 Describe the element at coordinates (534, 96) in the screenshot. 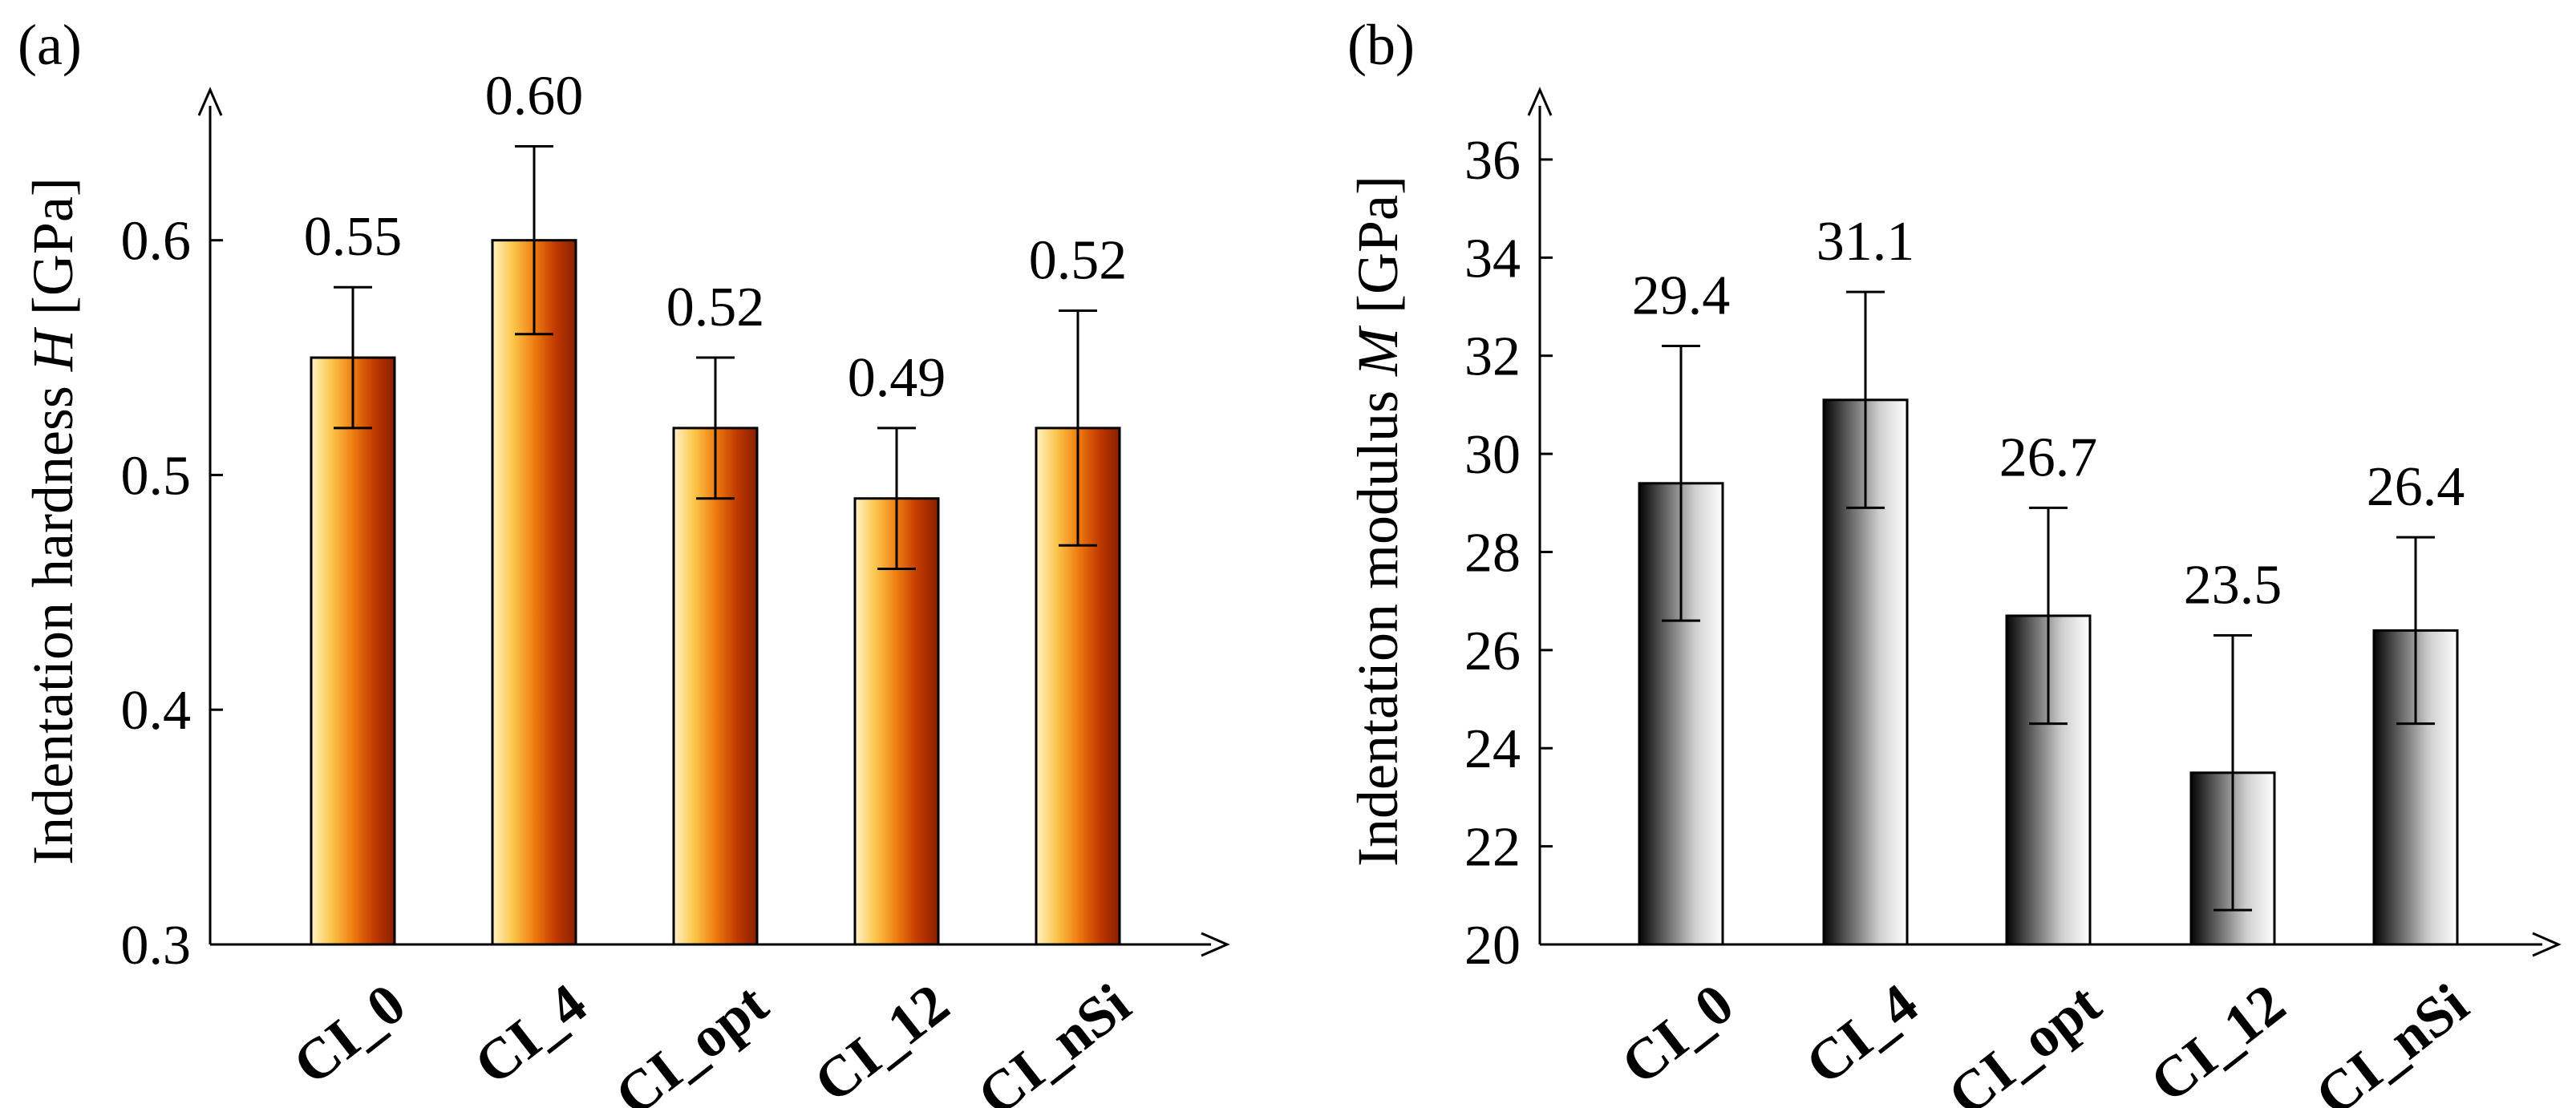

I see `value-label: 0.60` at that location.